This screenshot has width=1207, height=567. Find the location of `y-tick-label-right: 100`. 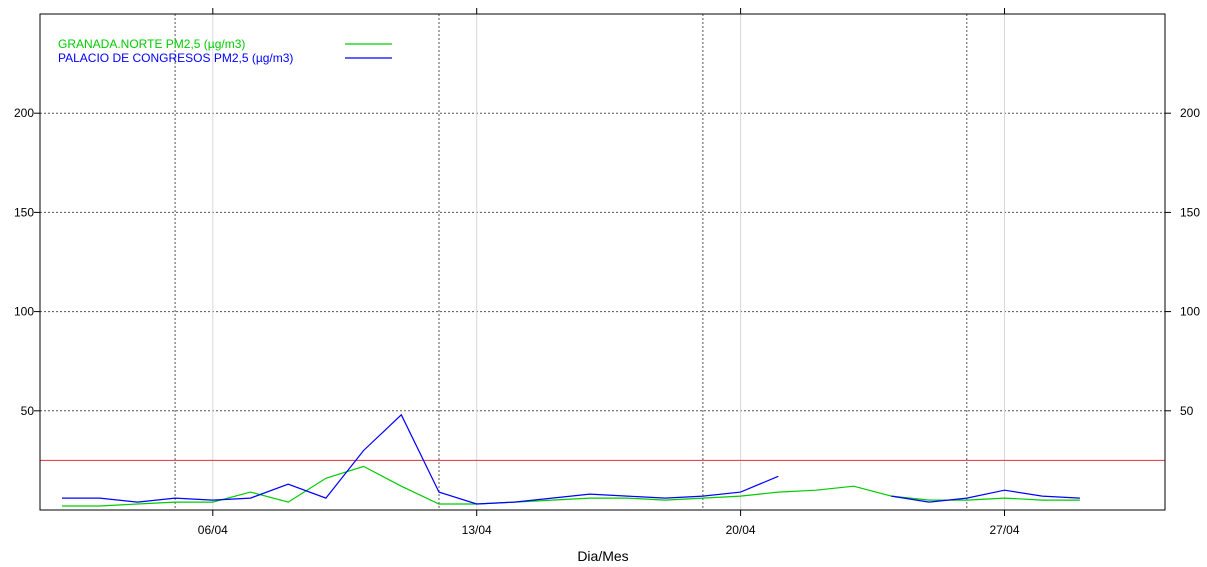

y-tick-label-right: 100 is located at coordinates (1190, 312).